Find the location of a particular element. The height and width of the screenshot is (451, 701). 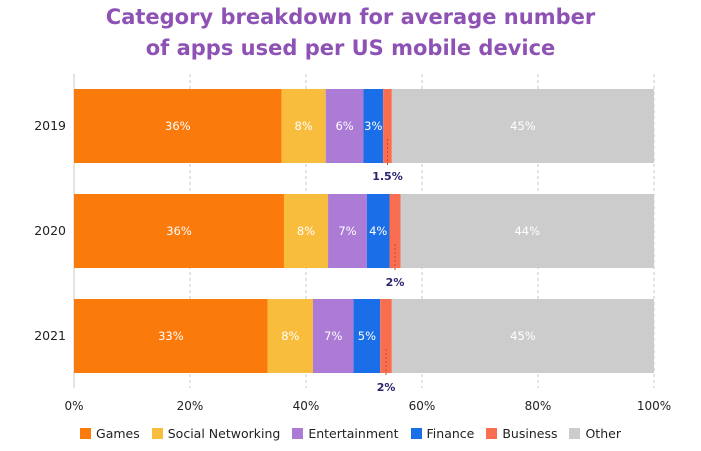

legend-label: Business is located at coordinates (530, 433).